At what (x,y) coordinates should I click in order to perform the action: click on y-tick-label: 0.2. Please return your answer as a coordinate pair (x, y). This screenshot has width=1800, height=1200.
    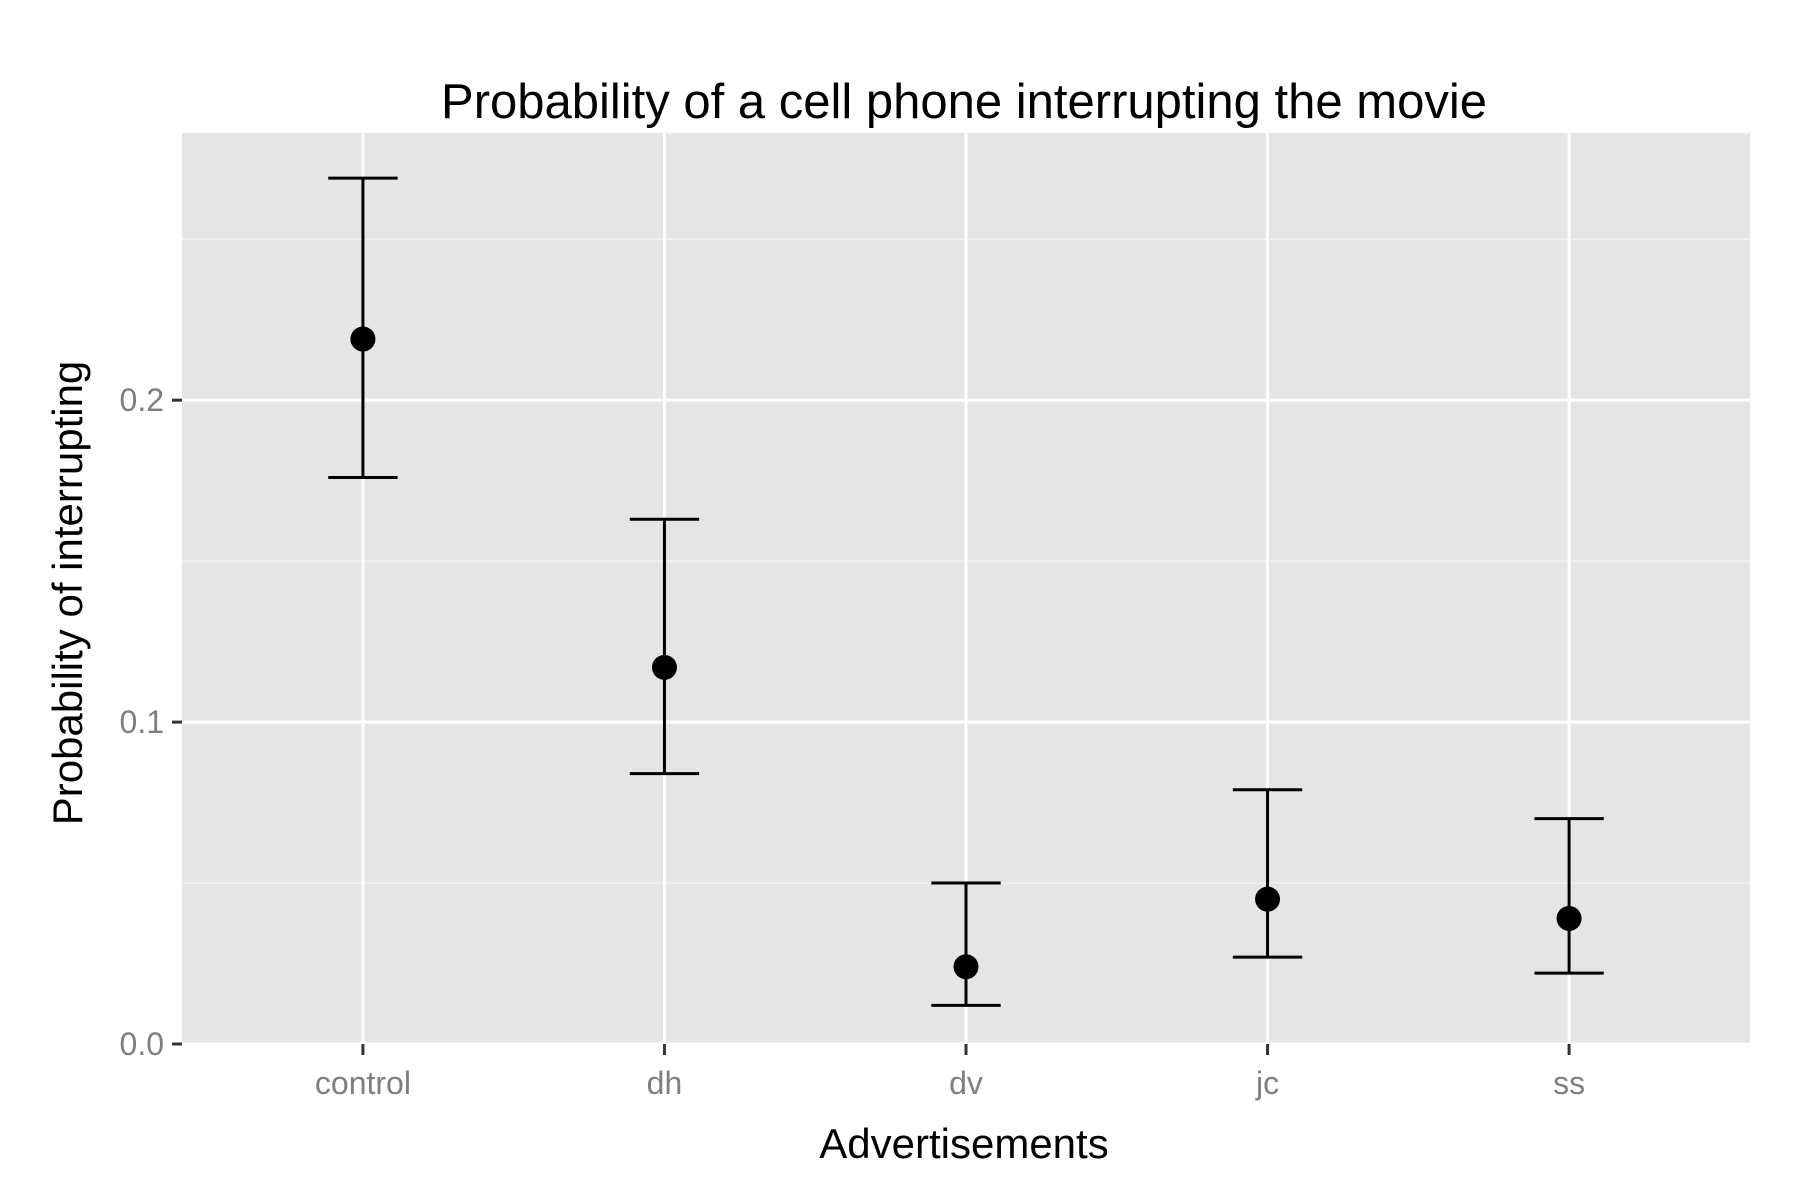
    Looking at the image, I should click on (142, 400).